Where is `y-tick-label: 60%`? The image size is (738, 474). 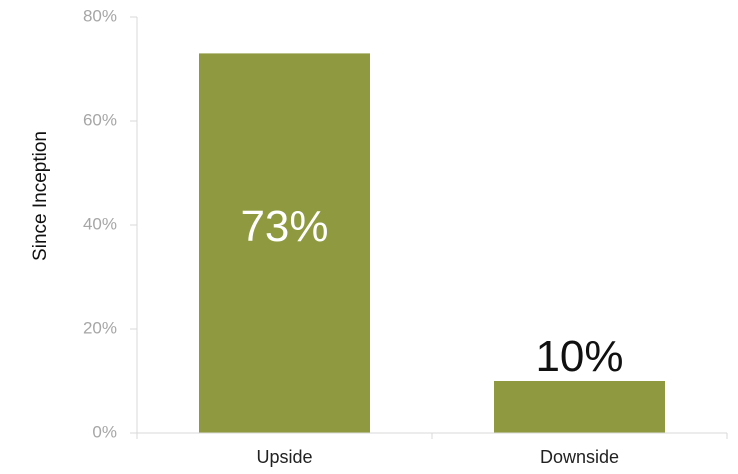
y-tick-label: 60% is located at coordinates (100, 119).